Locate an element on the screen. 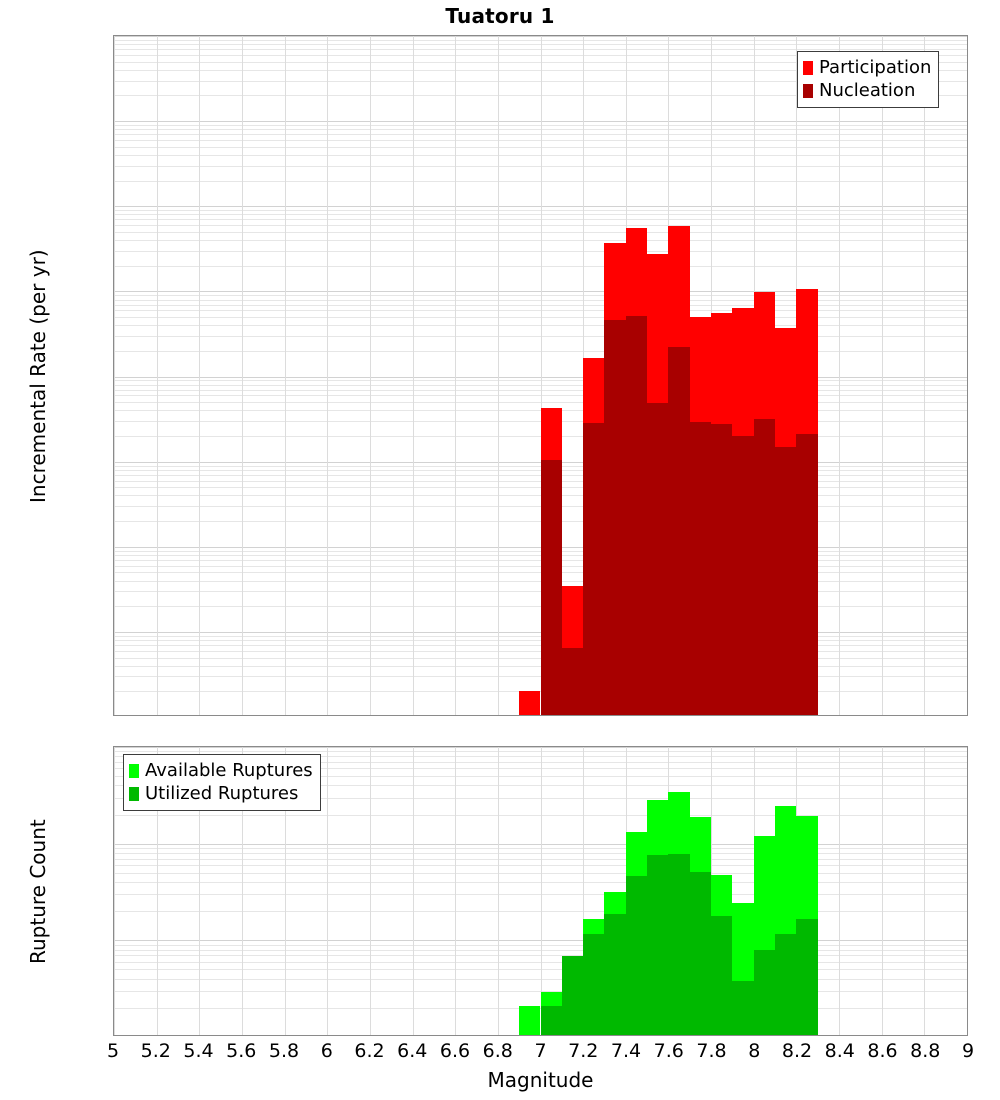  legend-label-utilized-ruptures: Utilized Ruptures is located at coordinates (222, 793).